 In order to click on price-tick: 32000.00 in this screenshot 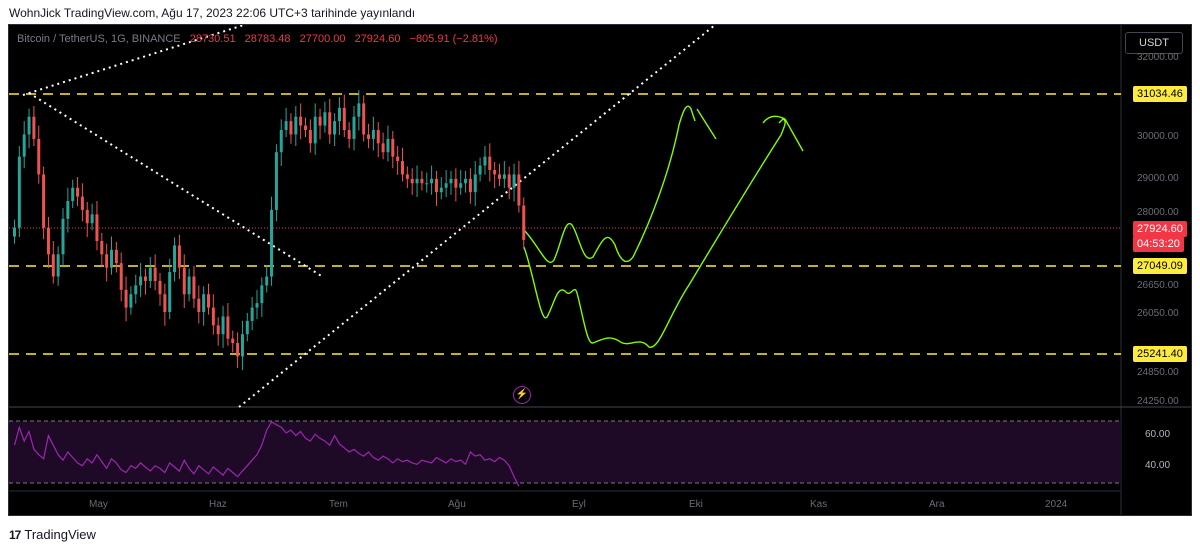, I will do `click(1158, 57)`.